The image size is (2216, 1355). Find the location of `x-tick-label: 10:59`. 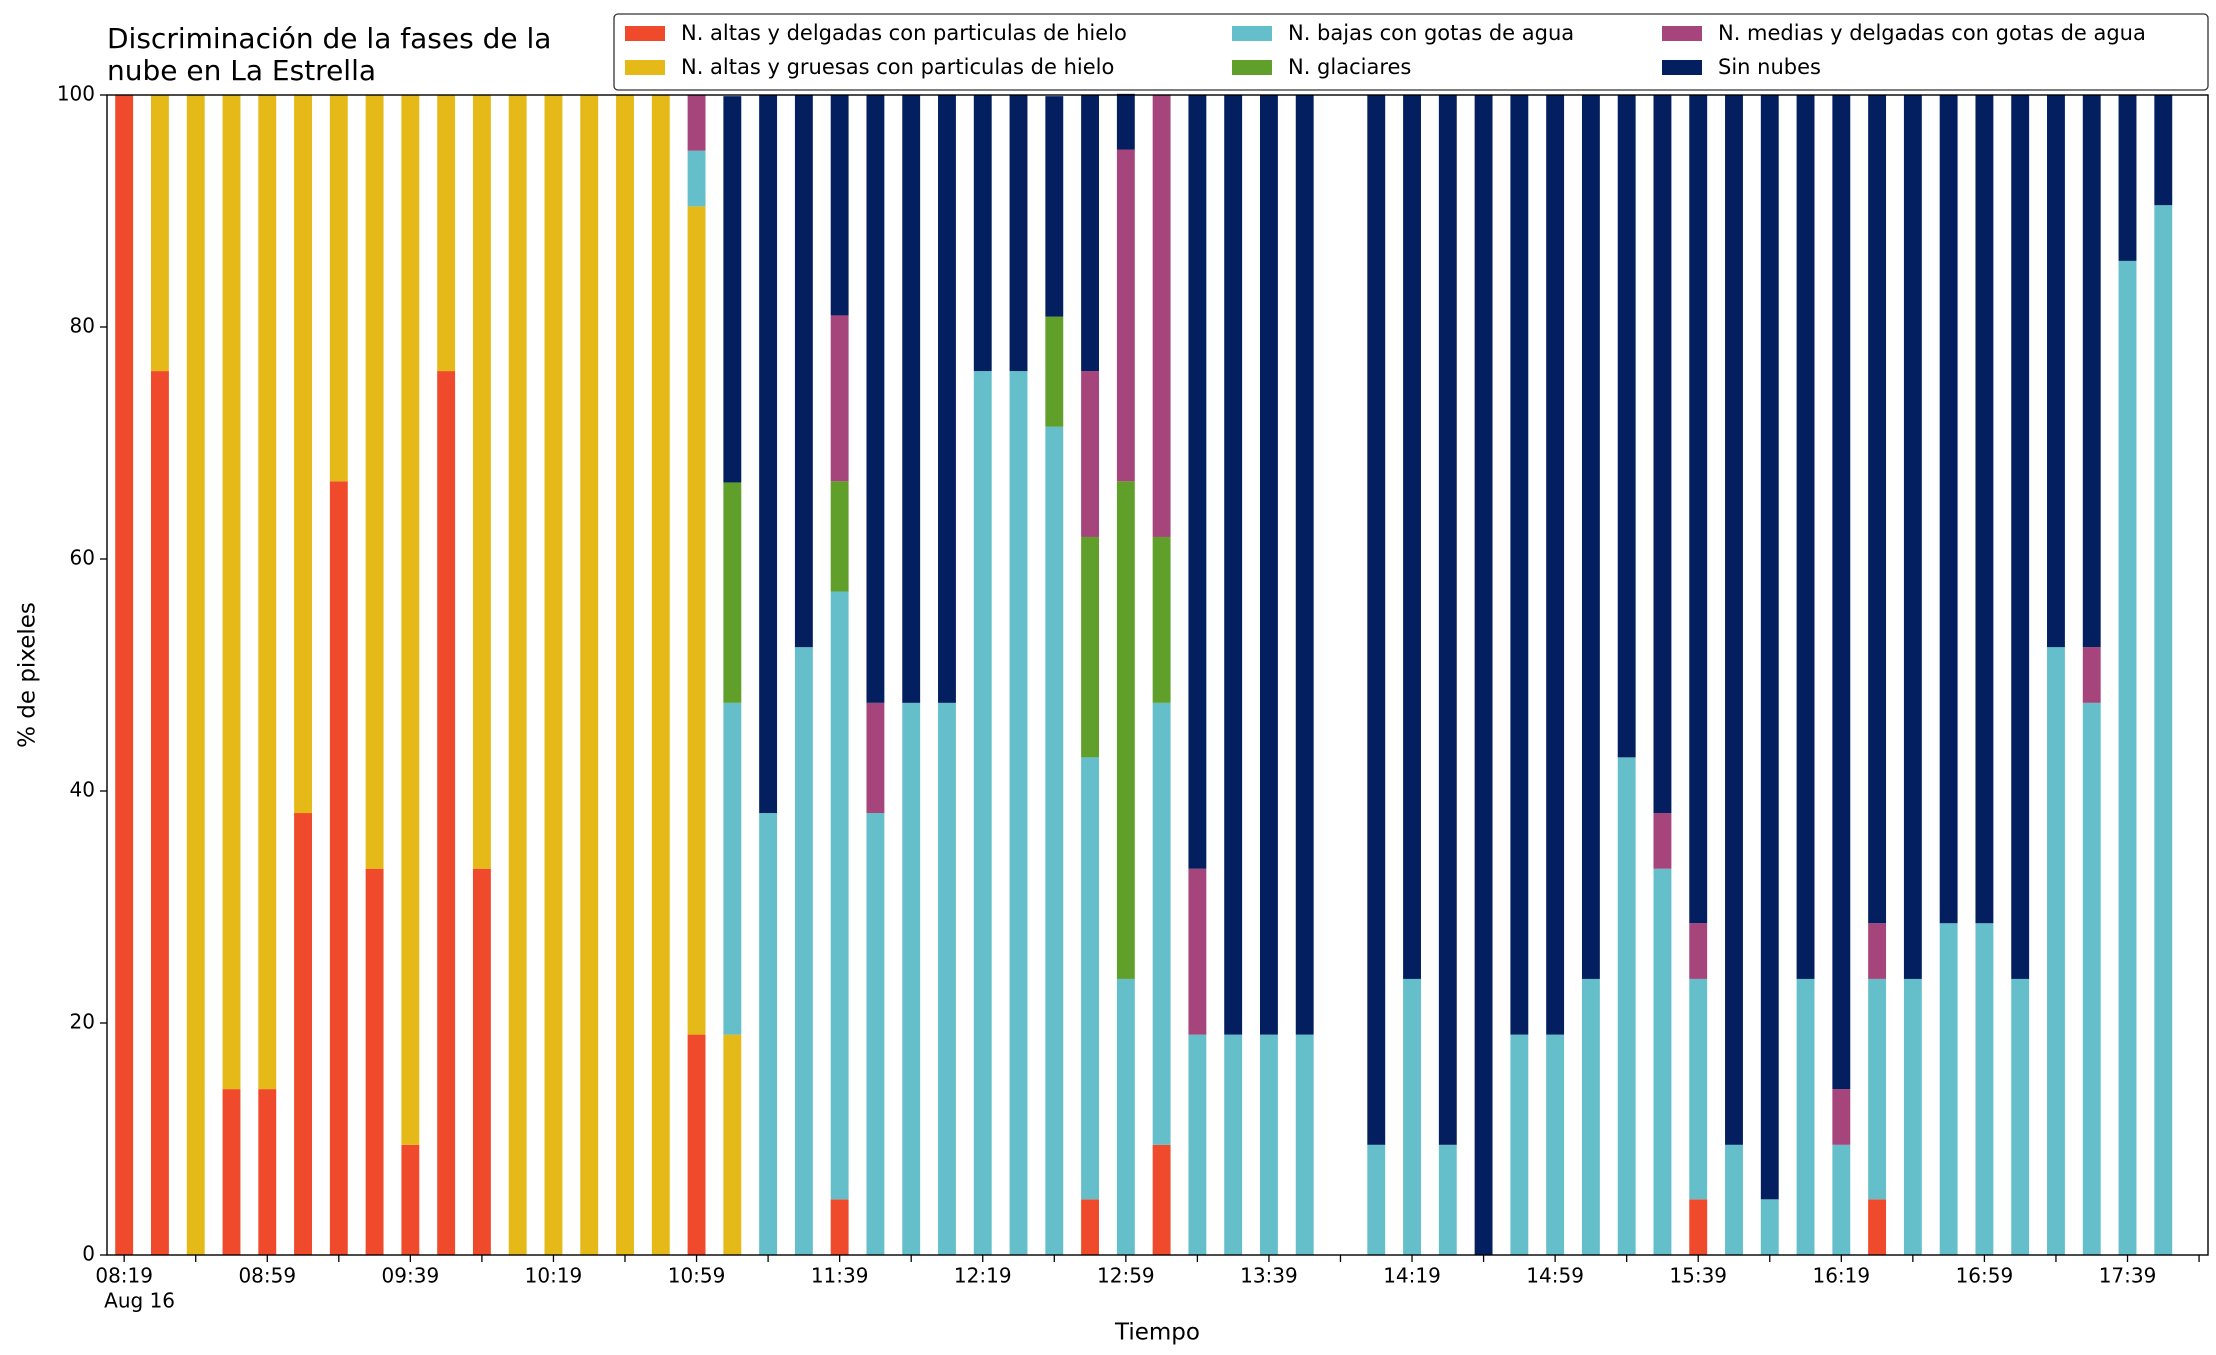

x-tick-label: 10:59 is located at coordinates (697, 1276).